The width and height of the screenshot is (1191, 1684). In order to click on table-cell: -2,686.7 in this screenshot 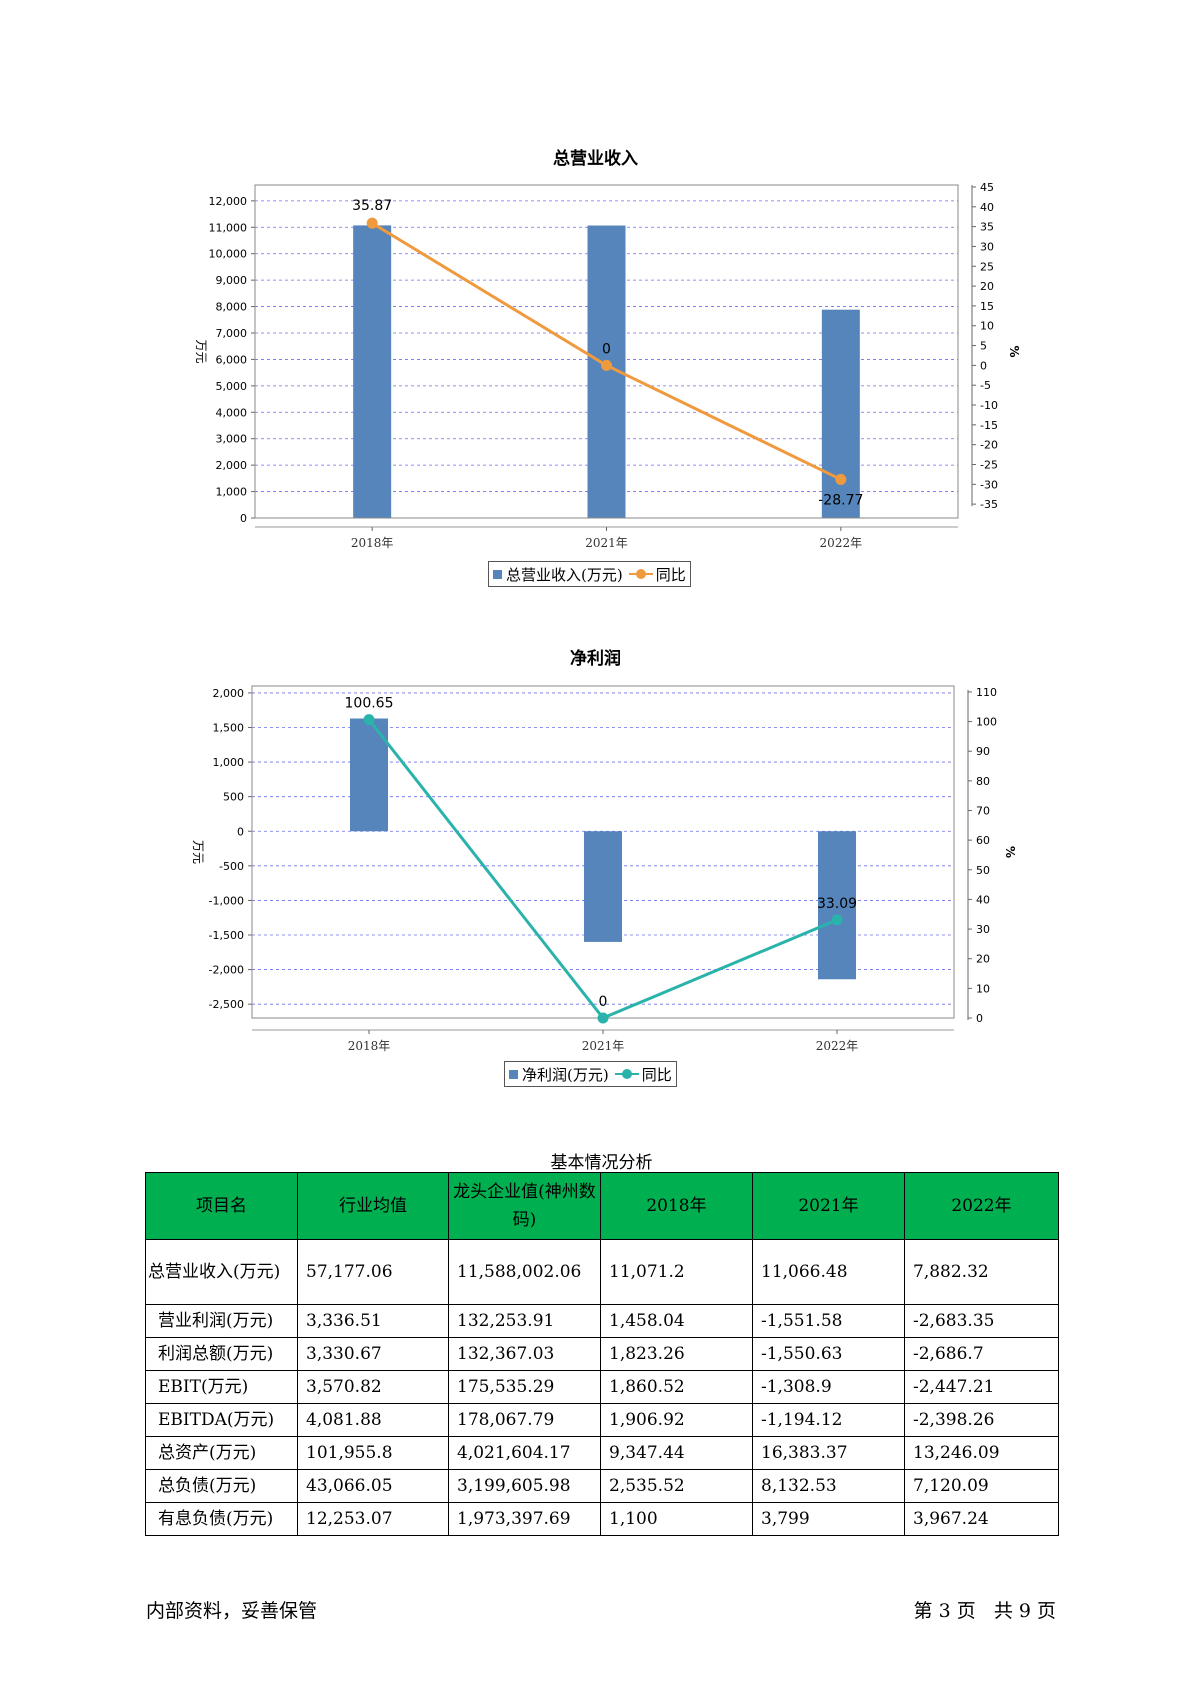, I will do `click(981, 1354)`.